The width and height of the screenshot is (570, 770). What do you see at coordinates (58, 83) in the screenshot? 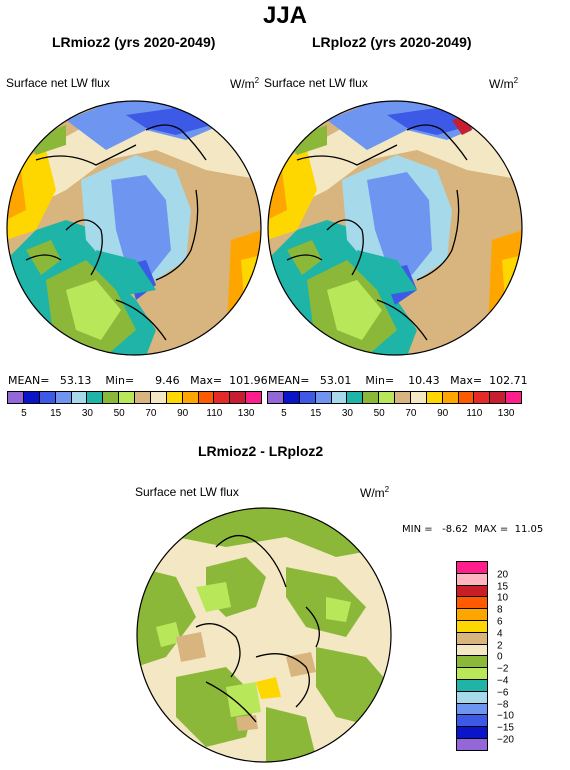
I see `left-panel-subtitle: Surface net LW flux` at bounding box center [58, 83].